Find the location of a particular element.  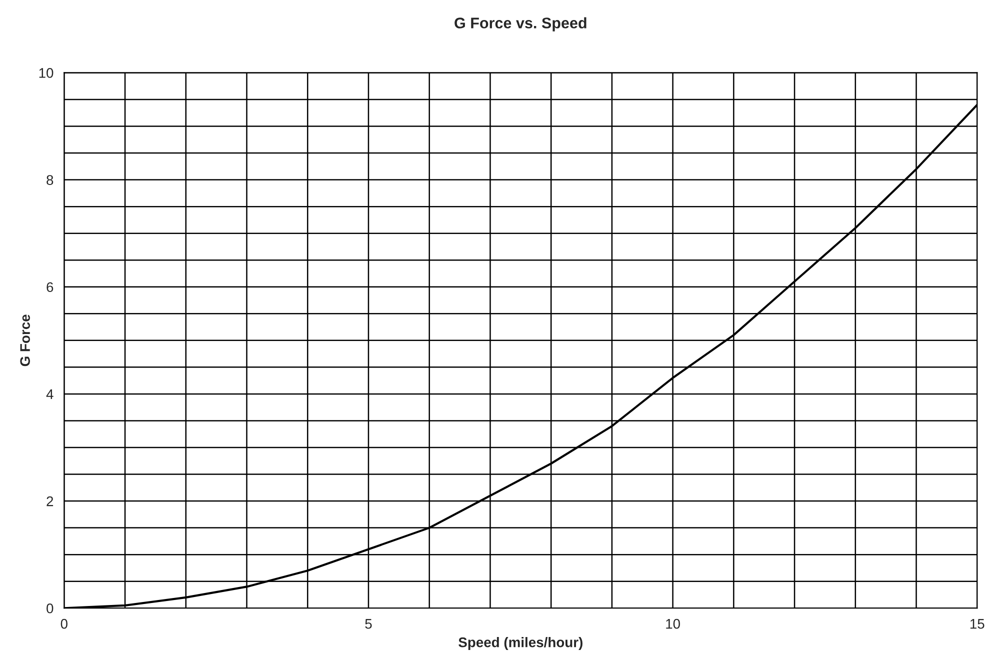

y-tick-label: 6 is located at coordinates (50, 287).